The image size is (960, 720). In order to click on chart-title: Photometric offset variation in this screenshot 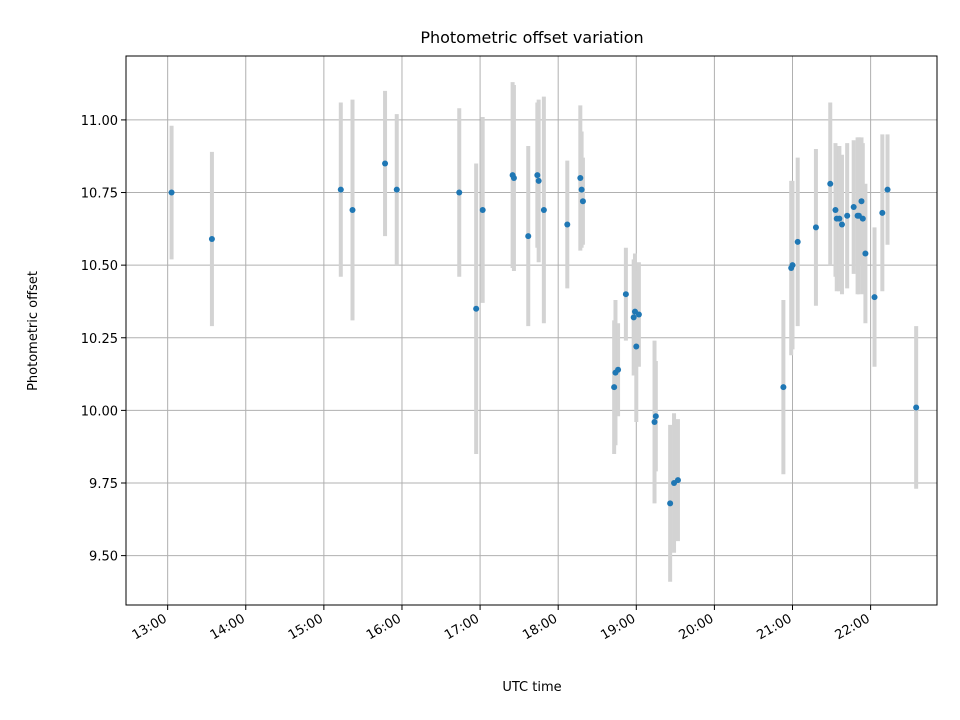, I will do `click(531, 37)`.